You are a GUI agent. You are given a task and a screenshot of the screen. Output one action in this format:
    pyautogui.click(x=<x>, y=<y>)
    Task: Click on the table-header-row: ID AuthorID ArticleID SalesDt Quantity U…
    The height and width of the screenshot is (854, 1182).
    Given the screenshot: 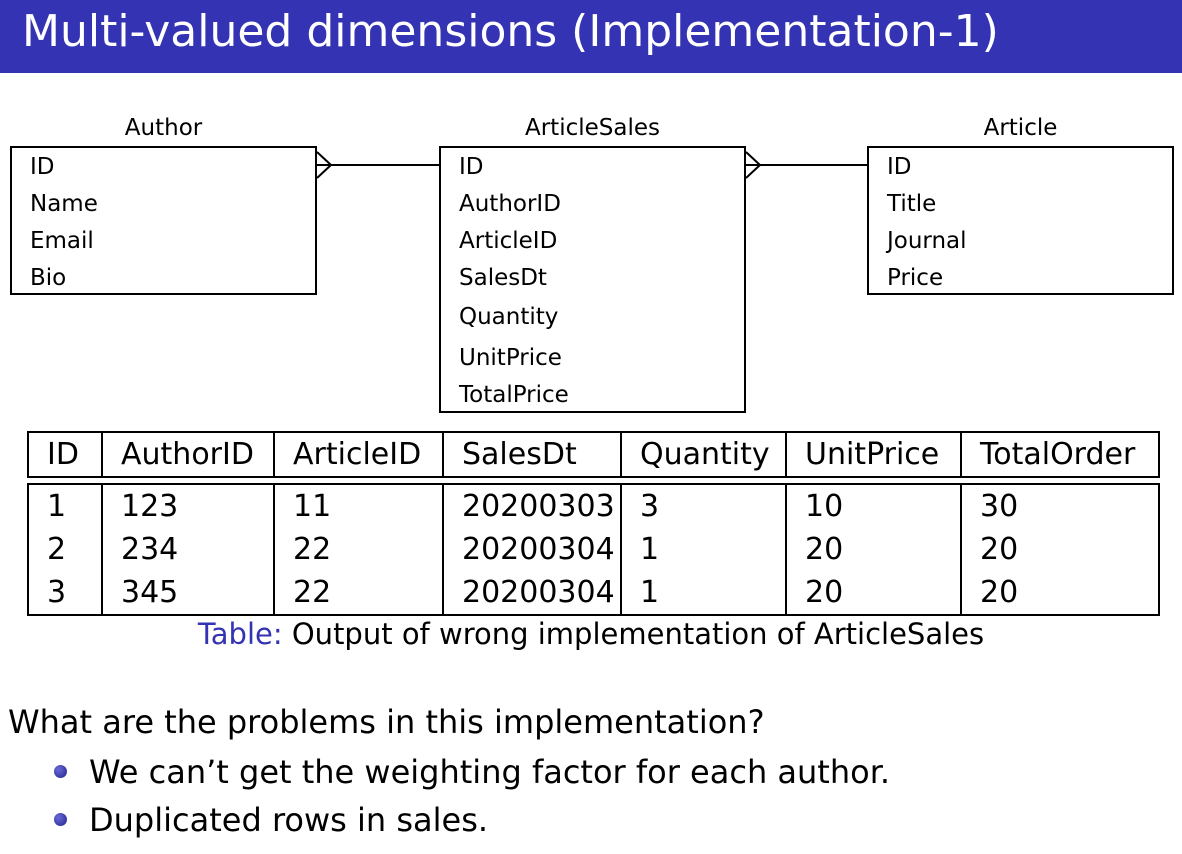 What is the action you would take?
    pyautogui.click(x=593, y=454)
    